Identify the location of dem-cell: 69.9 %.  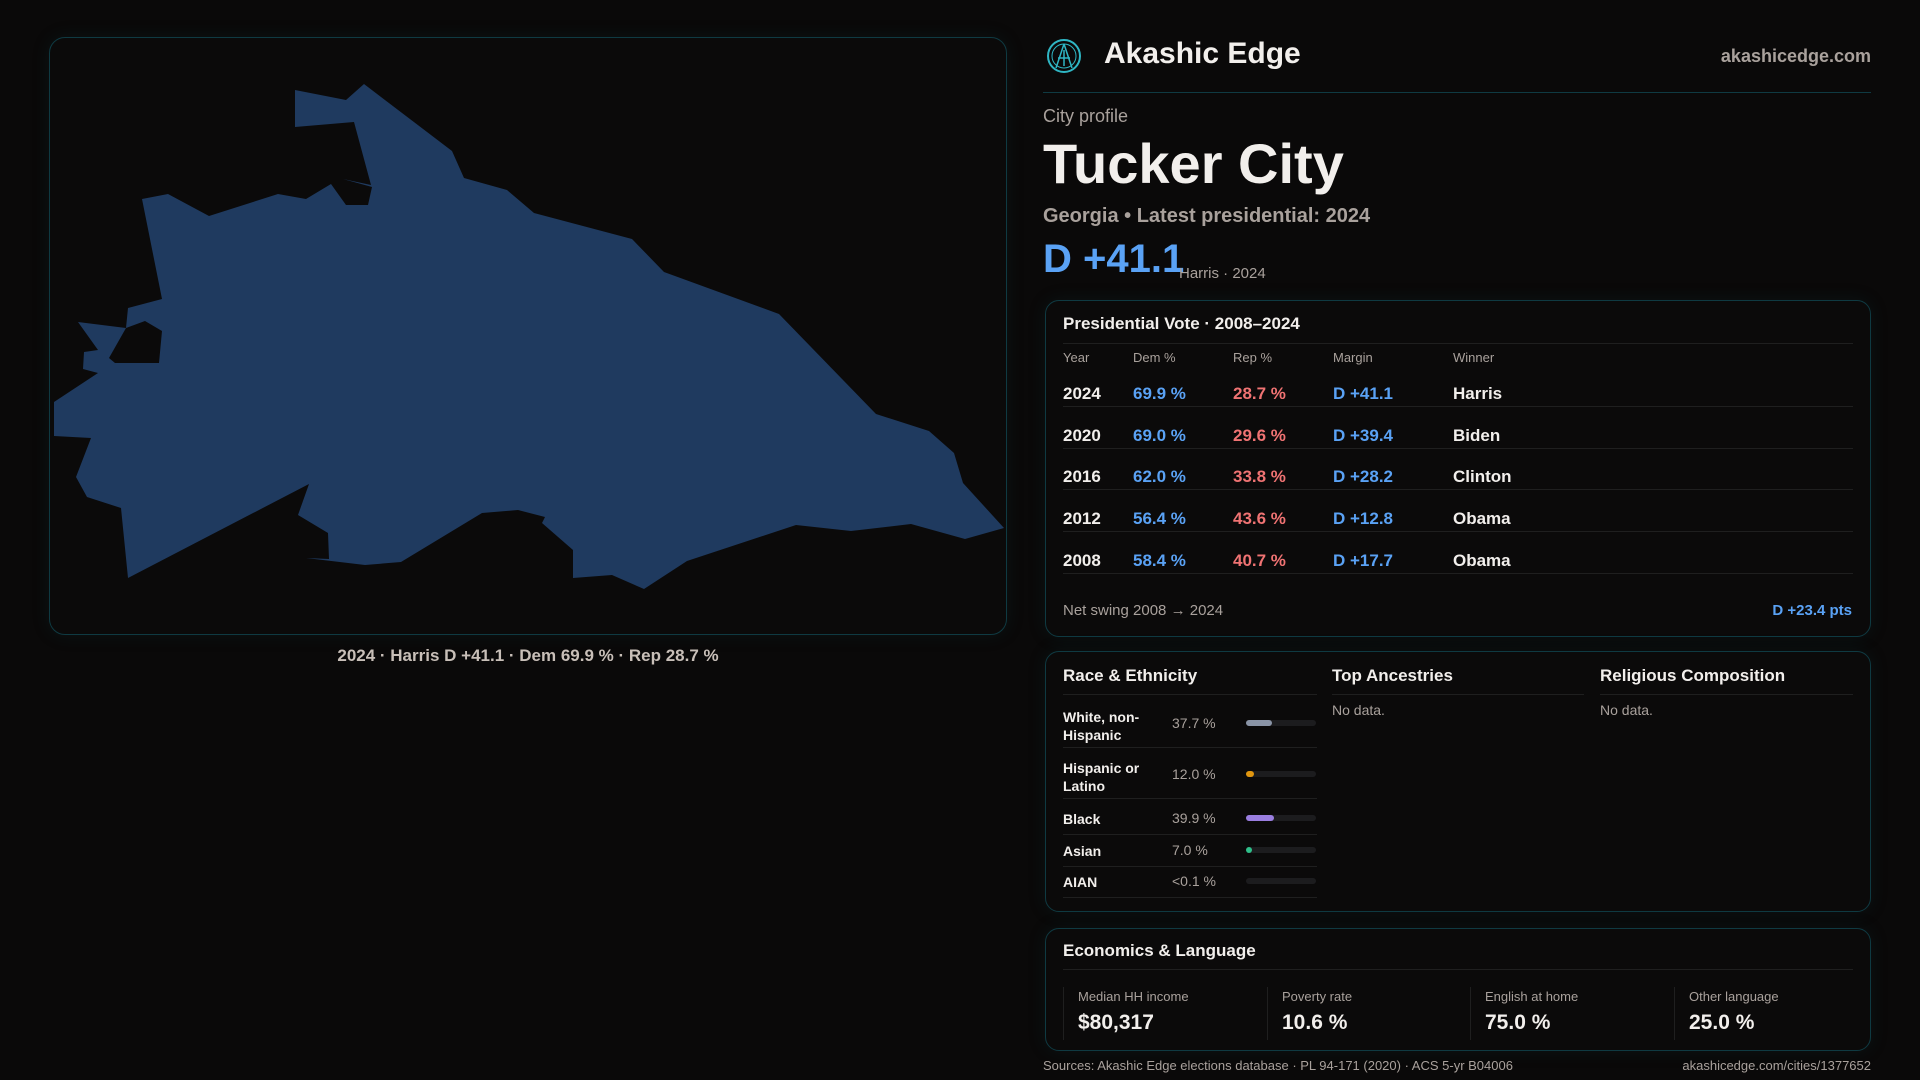
(1159, 393).